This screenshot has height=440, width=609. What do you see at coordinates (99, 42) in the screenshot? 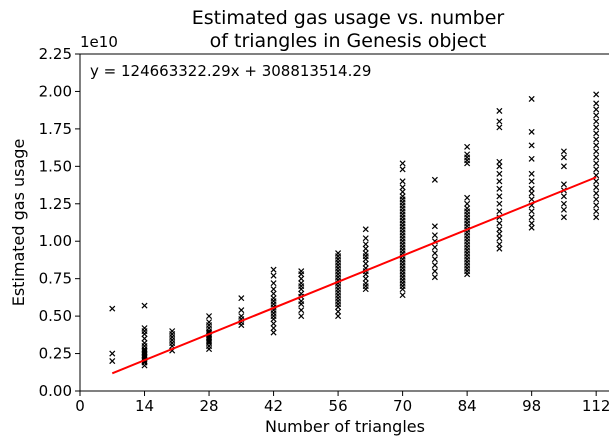
I see `y-offset-label: 1e10` at bounding box center [99, 42].